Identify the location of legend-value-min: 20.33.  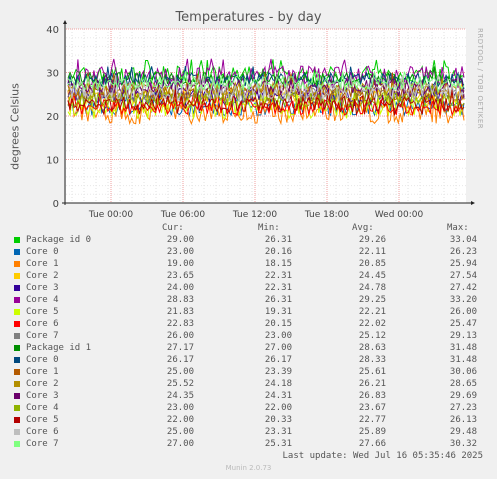
(278, 420).